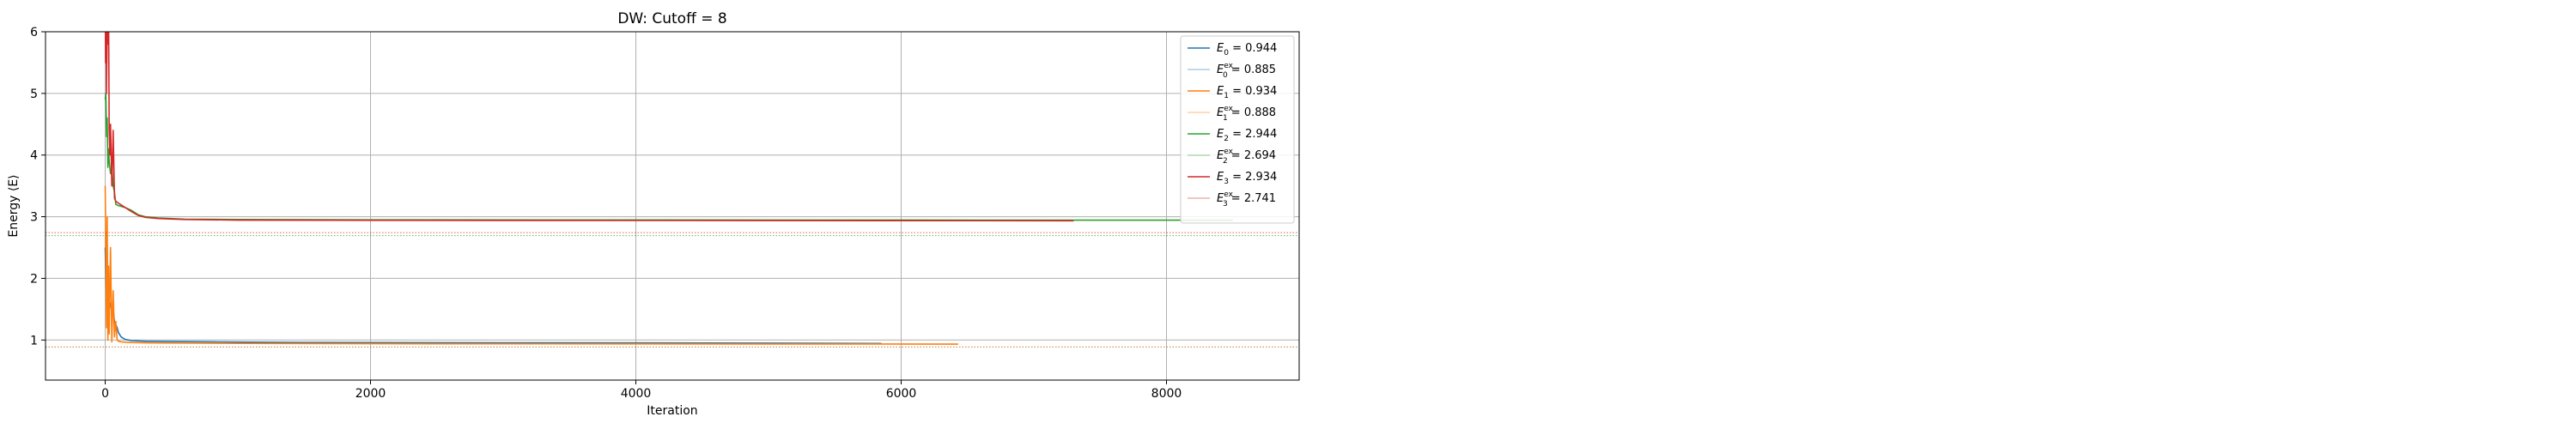 The width and height of the screenshot is (2576, 429). What do you see at coordinates (902, 394) in the screenshot?
I see `x-tick-label: 6000` at bounding box center [902, 394].